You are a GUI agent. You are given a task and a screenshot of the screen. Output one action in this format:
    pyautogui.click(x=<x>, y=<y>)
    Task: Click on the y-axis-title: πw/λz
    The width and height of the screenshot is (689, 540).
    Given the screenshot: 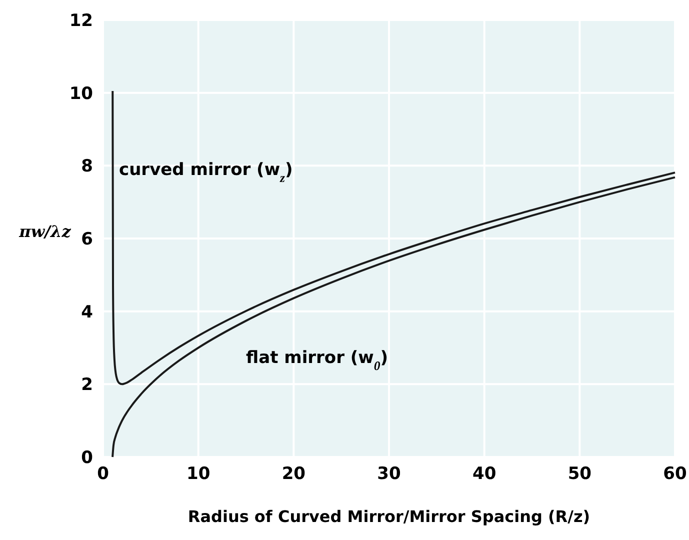 What is the action you would take?
    pyautogui.click(x=45, y=232)
    